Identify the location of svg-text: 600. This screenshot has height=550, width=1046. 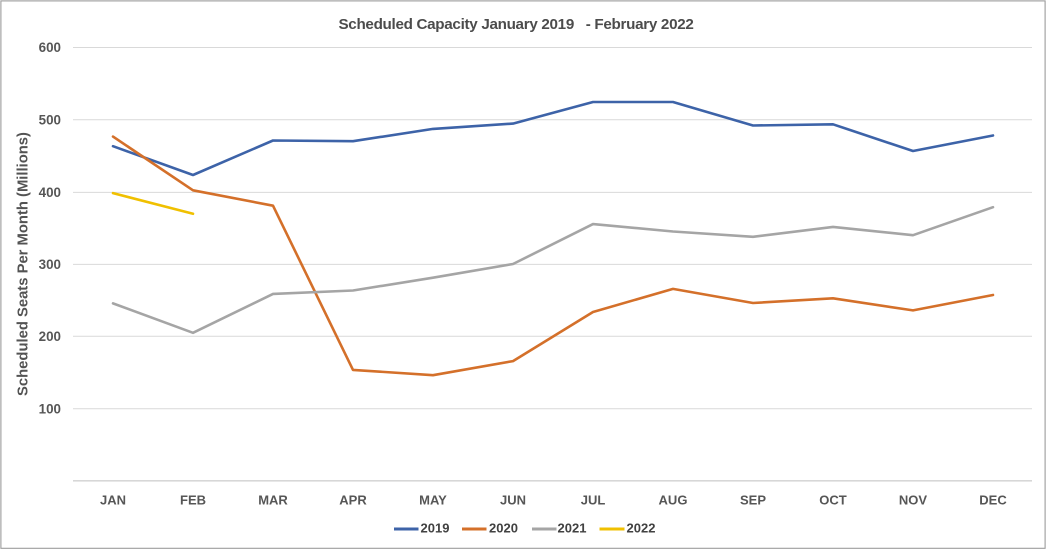
(50, 47).